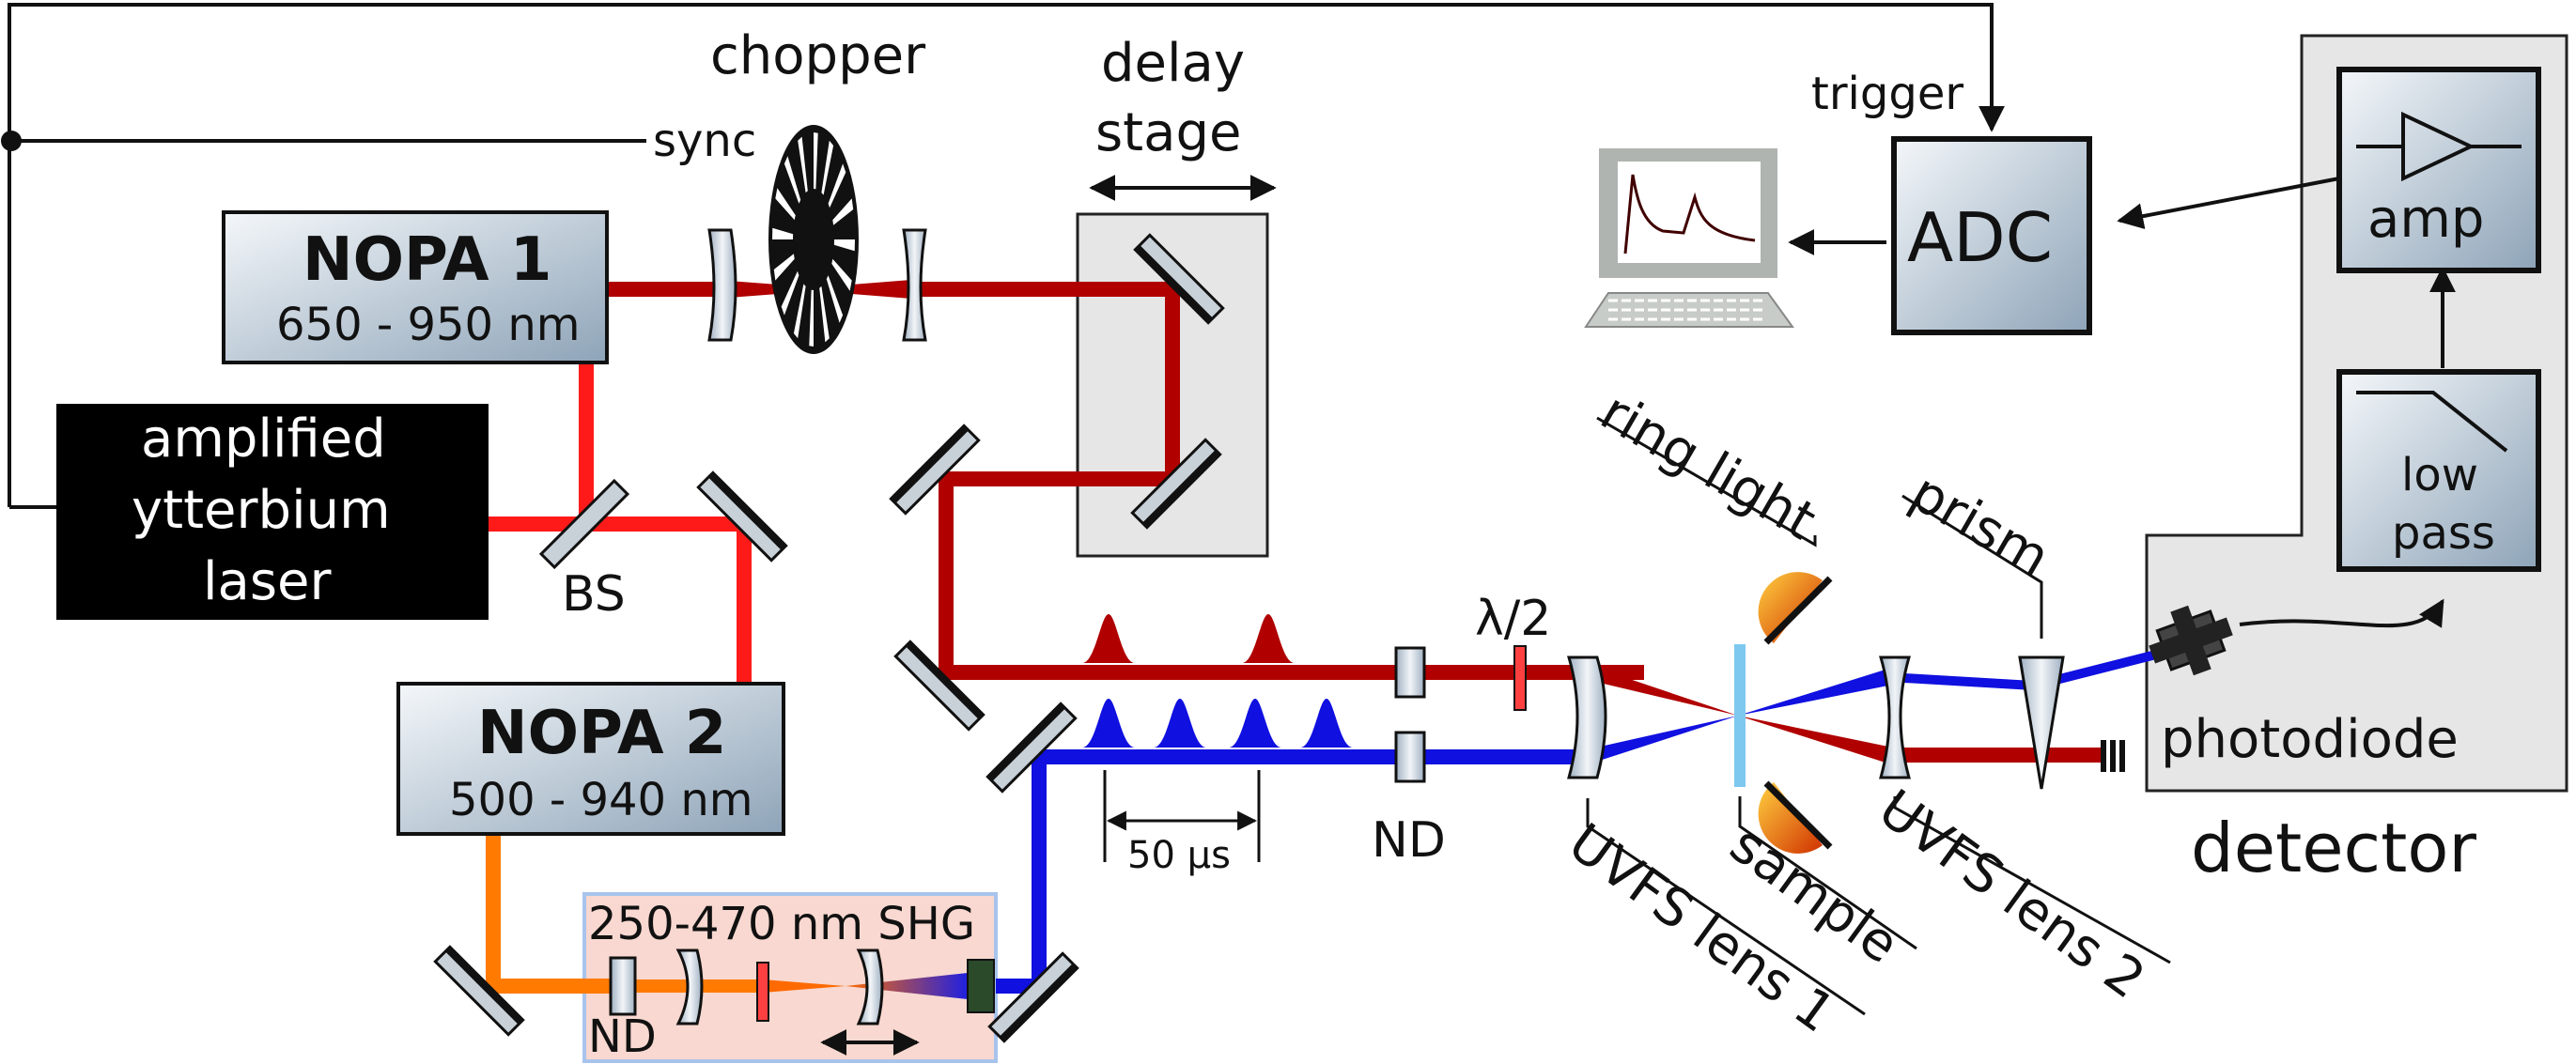  Describe the element at coordinates (1292, 871) in the screenshot. I see `uv-beam` at that location.